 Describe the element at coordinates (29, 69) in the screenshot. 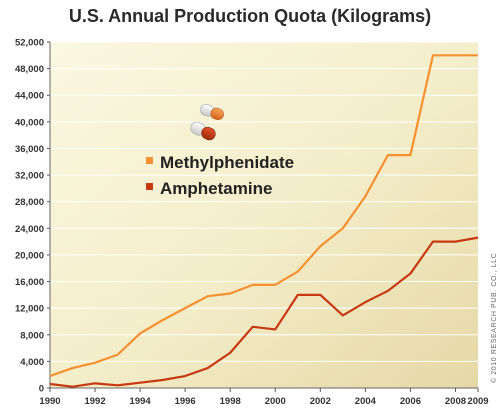

I see `y-tick-label: 48,000` at that location.